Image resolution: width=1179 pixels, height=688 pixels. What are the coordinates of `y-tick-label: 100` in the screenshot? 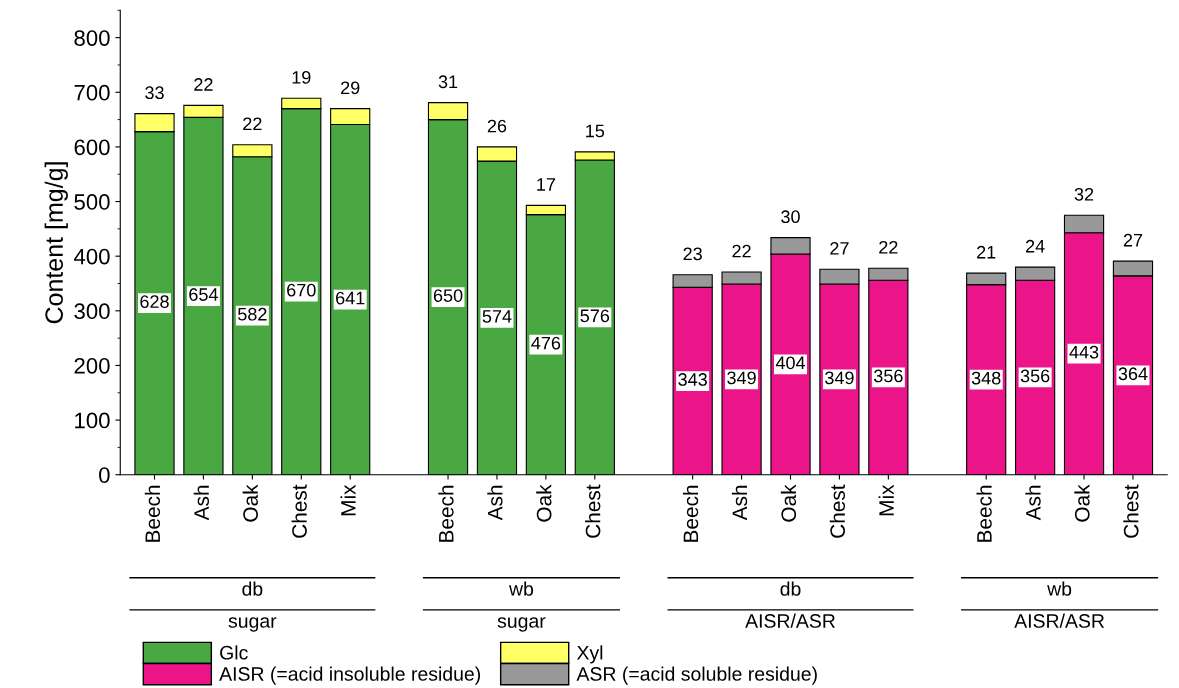 It's located at (92, 420).